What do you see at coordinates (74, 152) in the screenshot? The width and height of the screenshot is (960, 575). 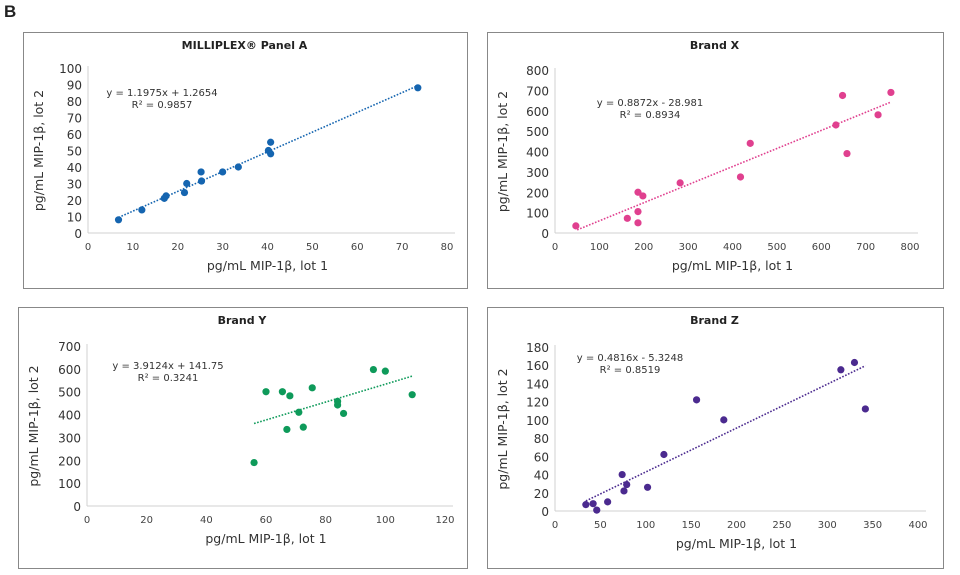 I see `y-tick-label: 50` at bounding box center [74, 152].